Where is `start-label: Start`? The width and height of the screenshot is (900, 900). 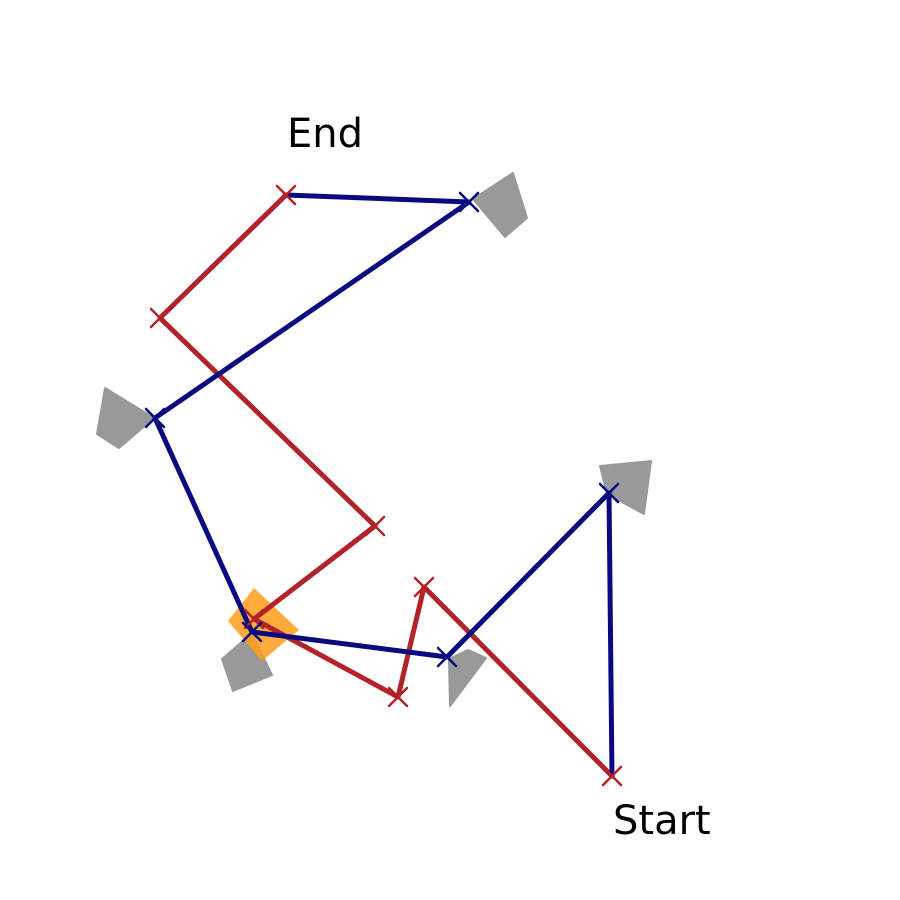
start-label: Start is located at coordinates (662, 821).